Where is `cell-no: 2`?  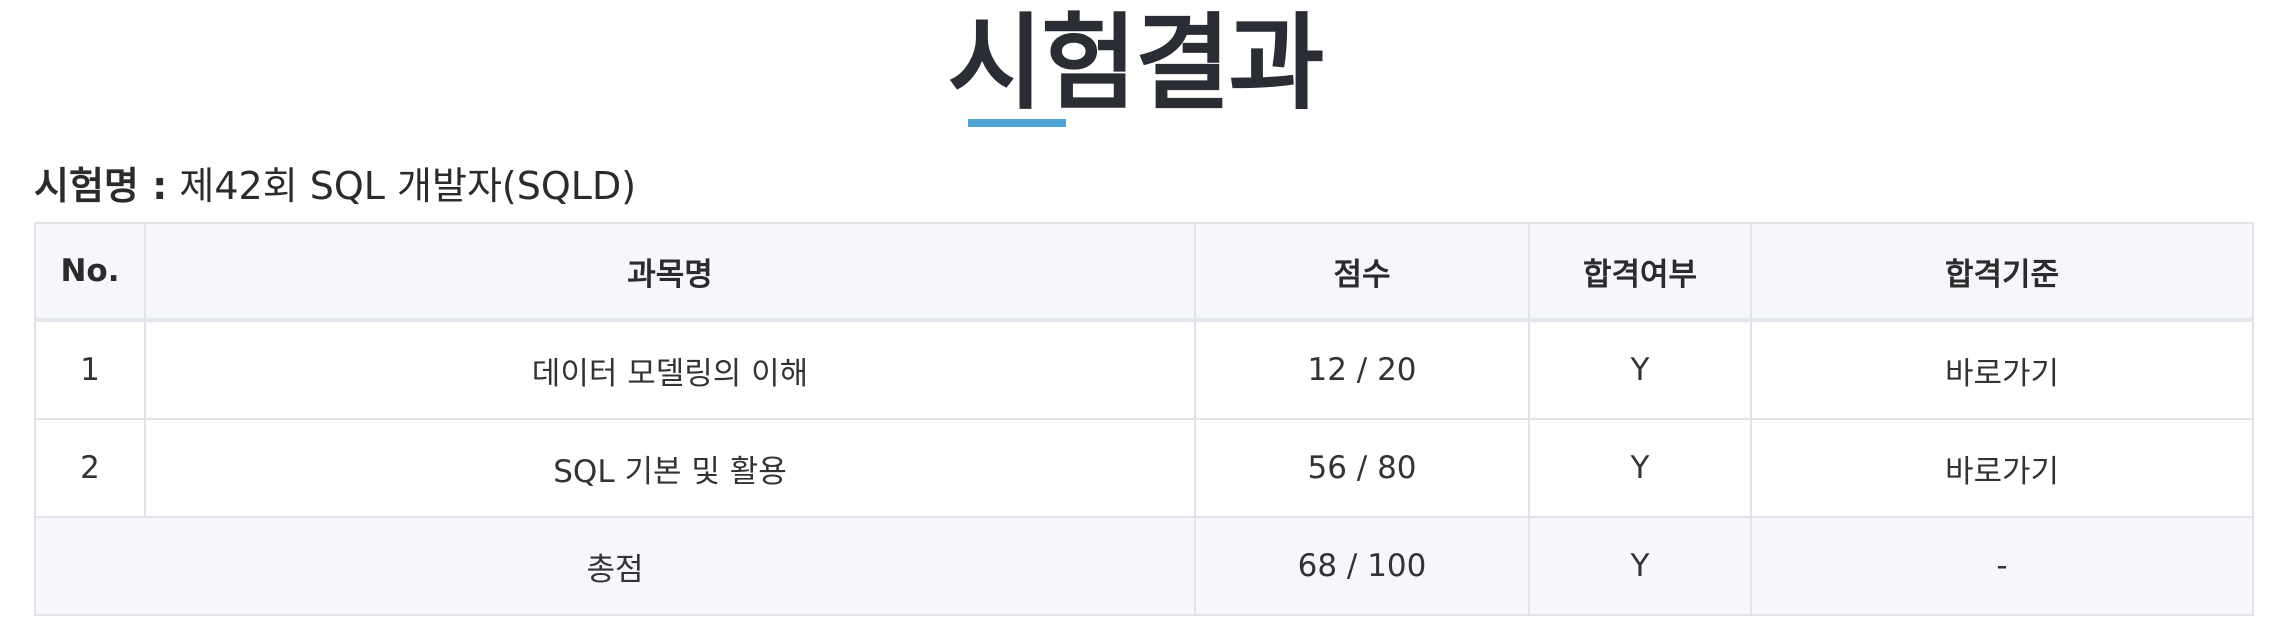 cell-no: 2 is located at coordinates (90, 468).